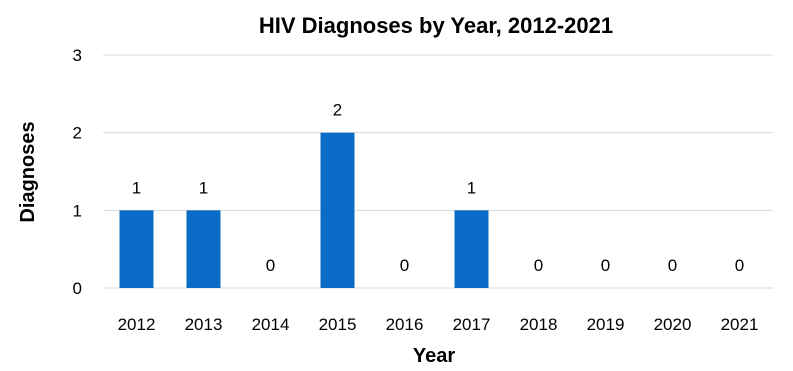 The height and width of the screenshot is (371, 793). I want to click on x-axis-label: Year, so click(434, 356).